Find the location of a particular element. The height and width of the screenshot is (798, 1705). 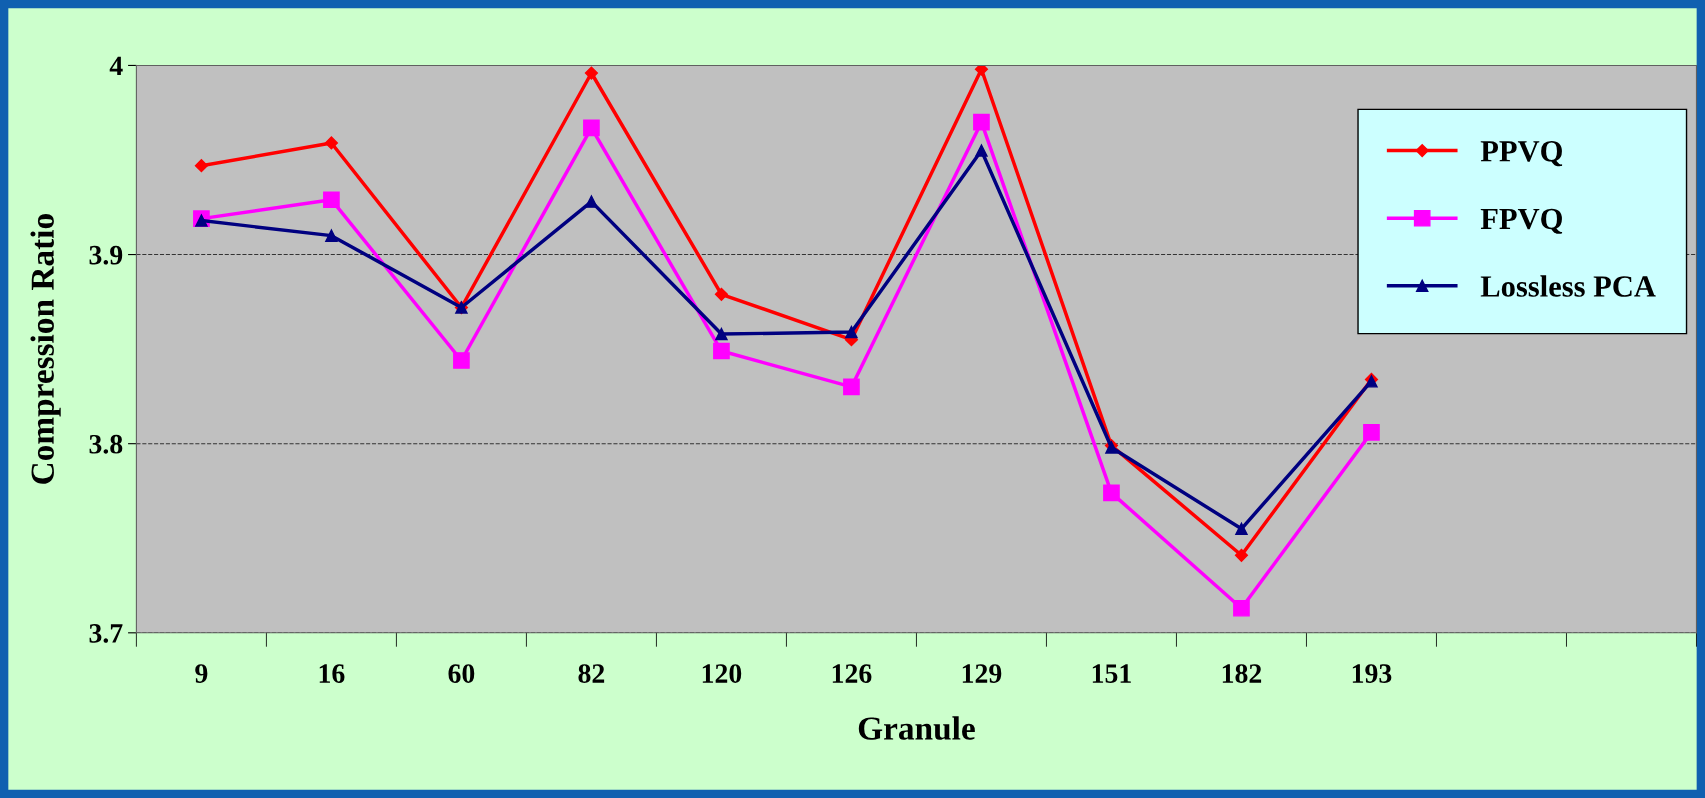

x-tick-label: 9 is located at coordinates (201, 673).